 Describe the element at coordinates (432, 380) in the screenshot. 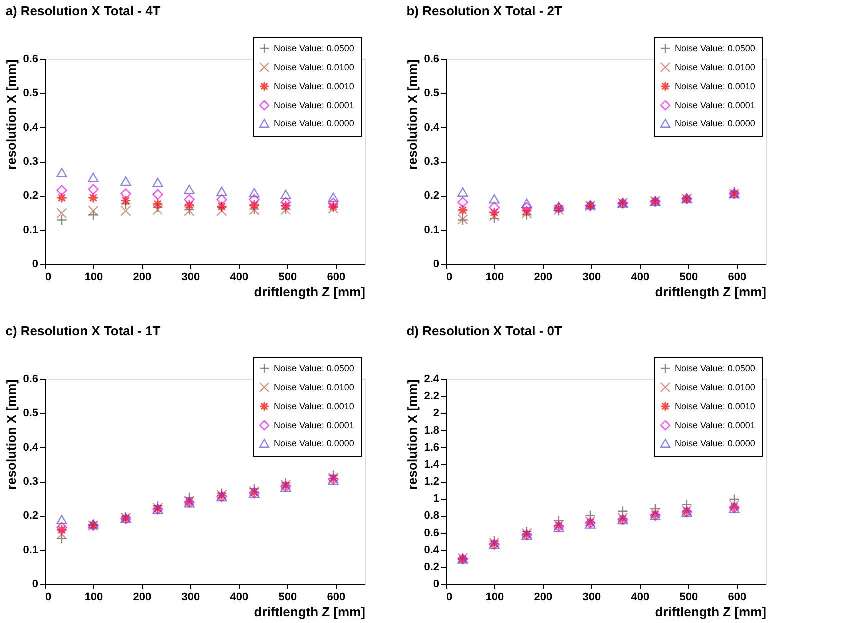

I see `y-tick-label: 2.4` at that location.